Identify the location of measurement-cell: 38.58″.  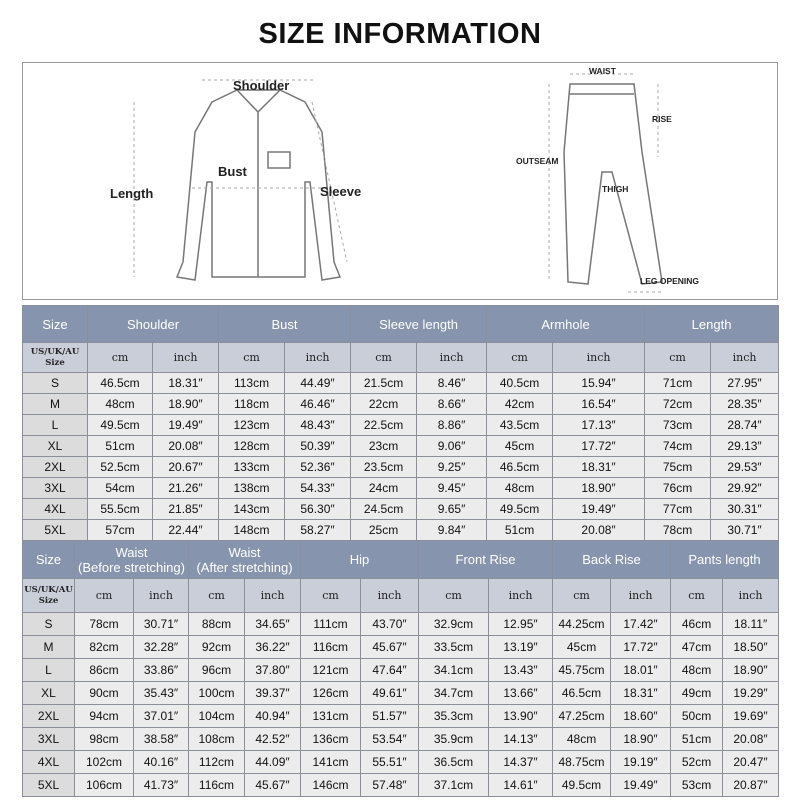
(161, 739).